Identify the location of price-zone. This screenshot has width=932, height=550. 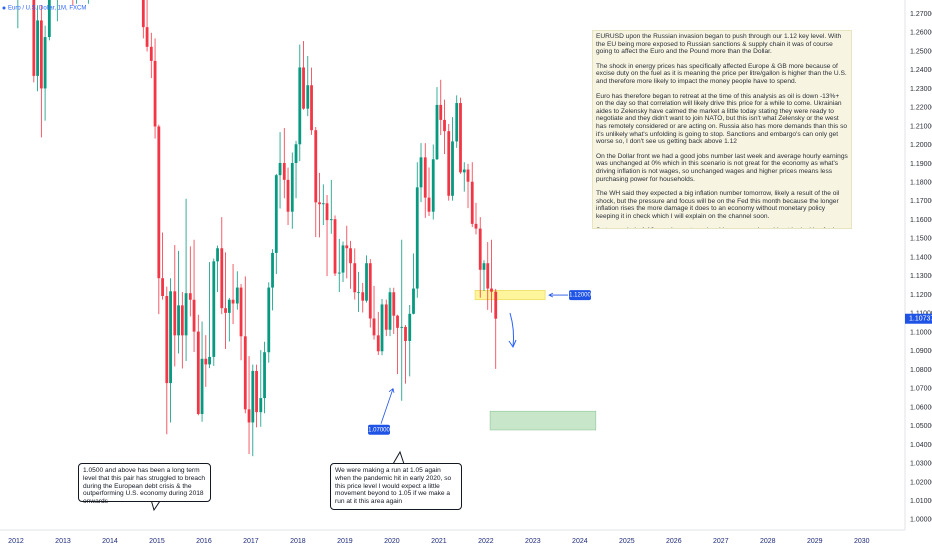
(543, 420).